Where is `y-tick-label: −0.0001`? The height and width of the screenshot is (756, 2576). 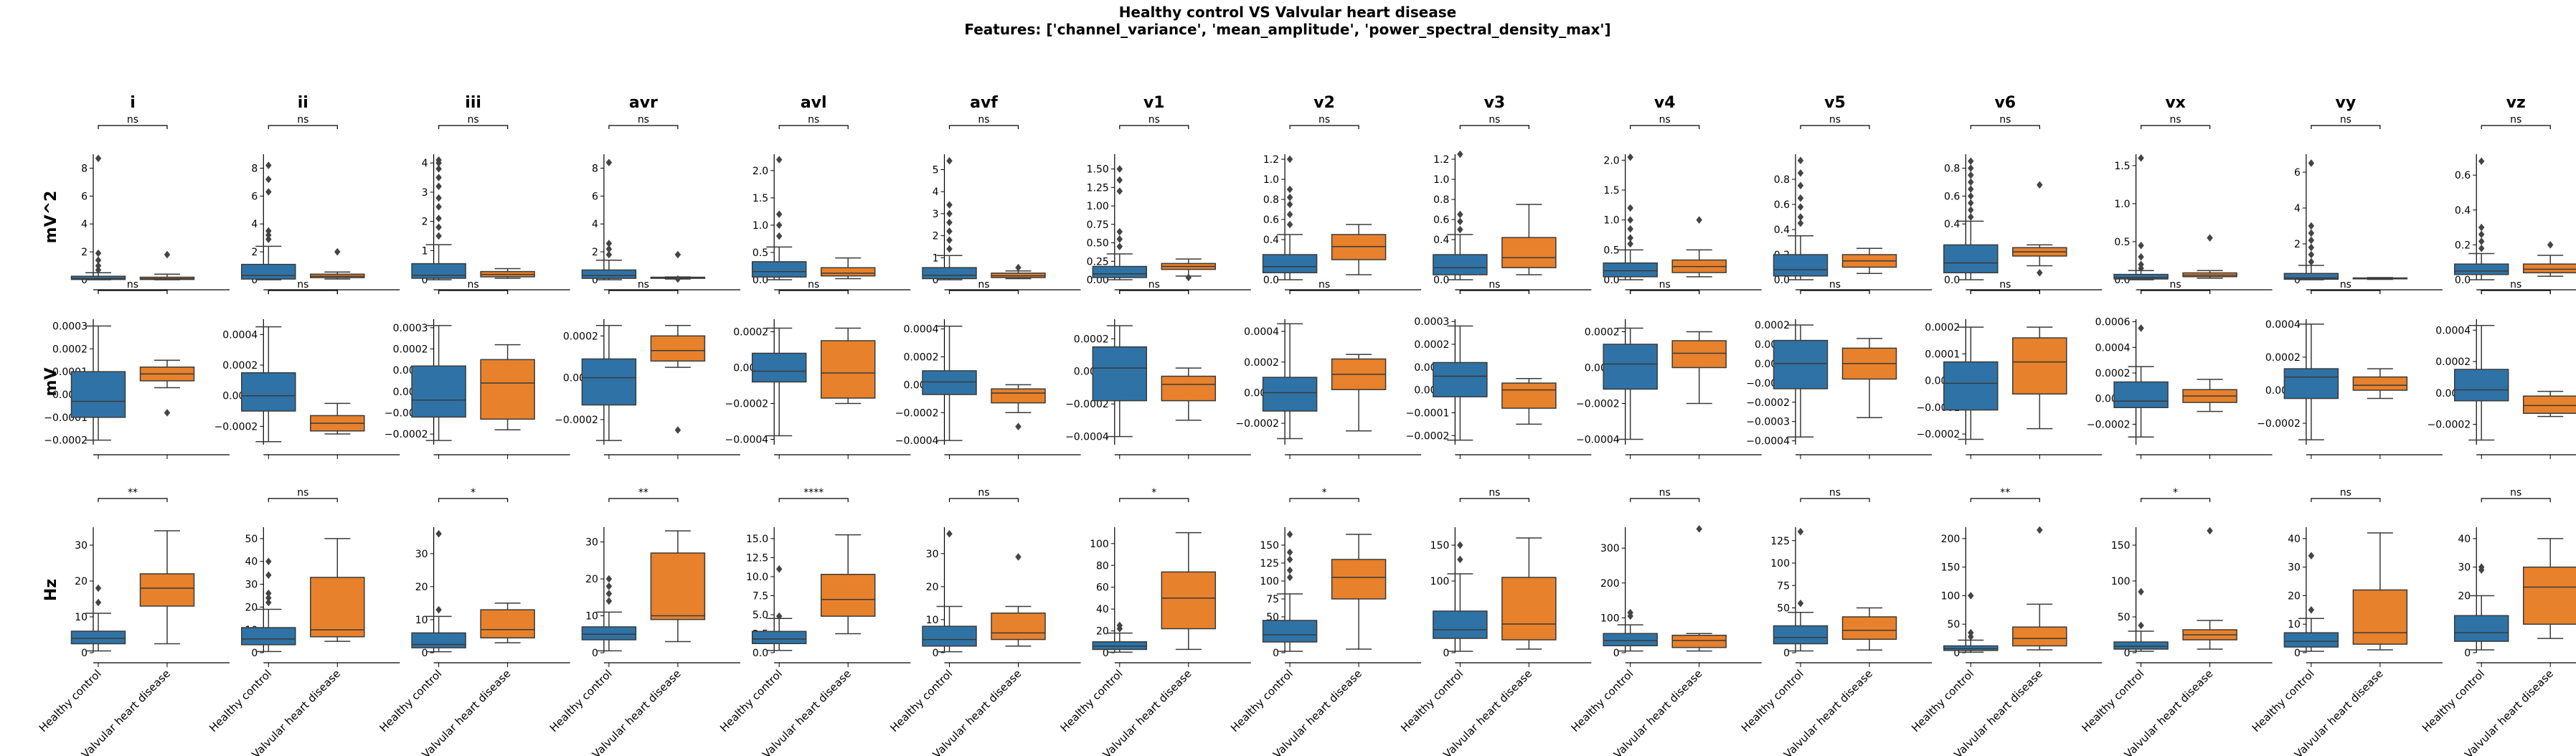
y-tick-label: −0.0001 is located at coordinates (1428, 413).